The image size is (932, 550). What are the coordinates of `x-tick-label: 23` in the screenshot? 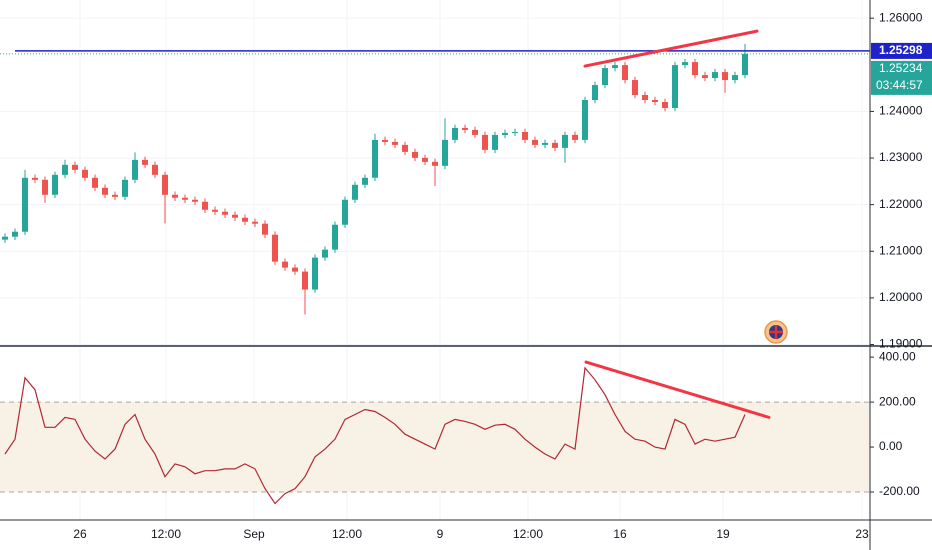 It's located at (862, 534).